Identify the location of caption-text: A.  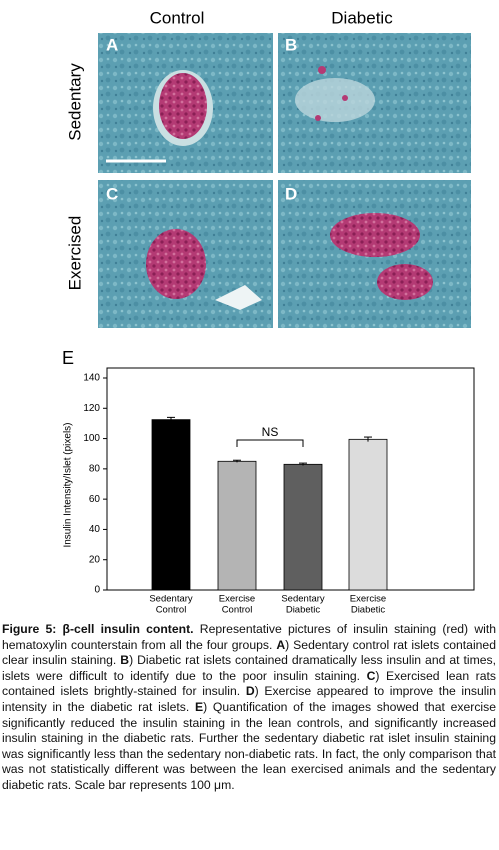
(281, 644).